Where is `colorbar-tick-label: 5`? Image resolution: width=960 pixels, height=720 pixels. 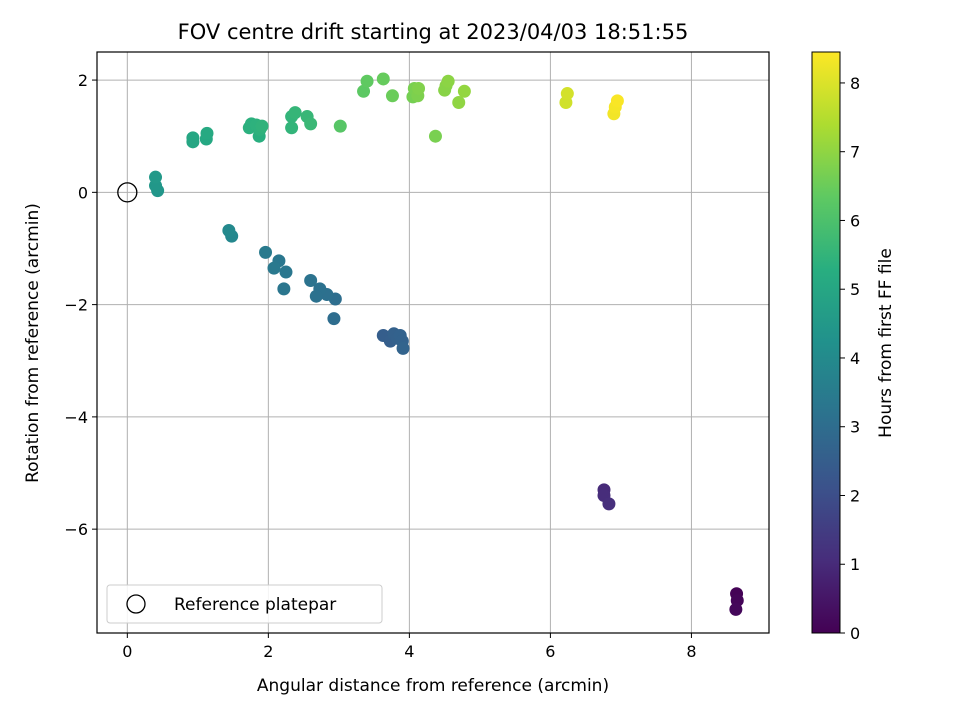
colorbar-tick-label: 5 is located at coordinates (855, 289).